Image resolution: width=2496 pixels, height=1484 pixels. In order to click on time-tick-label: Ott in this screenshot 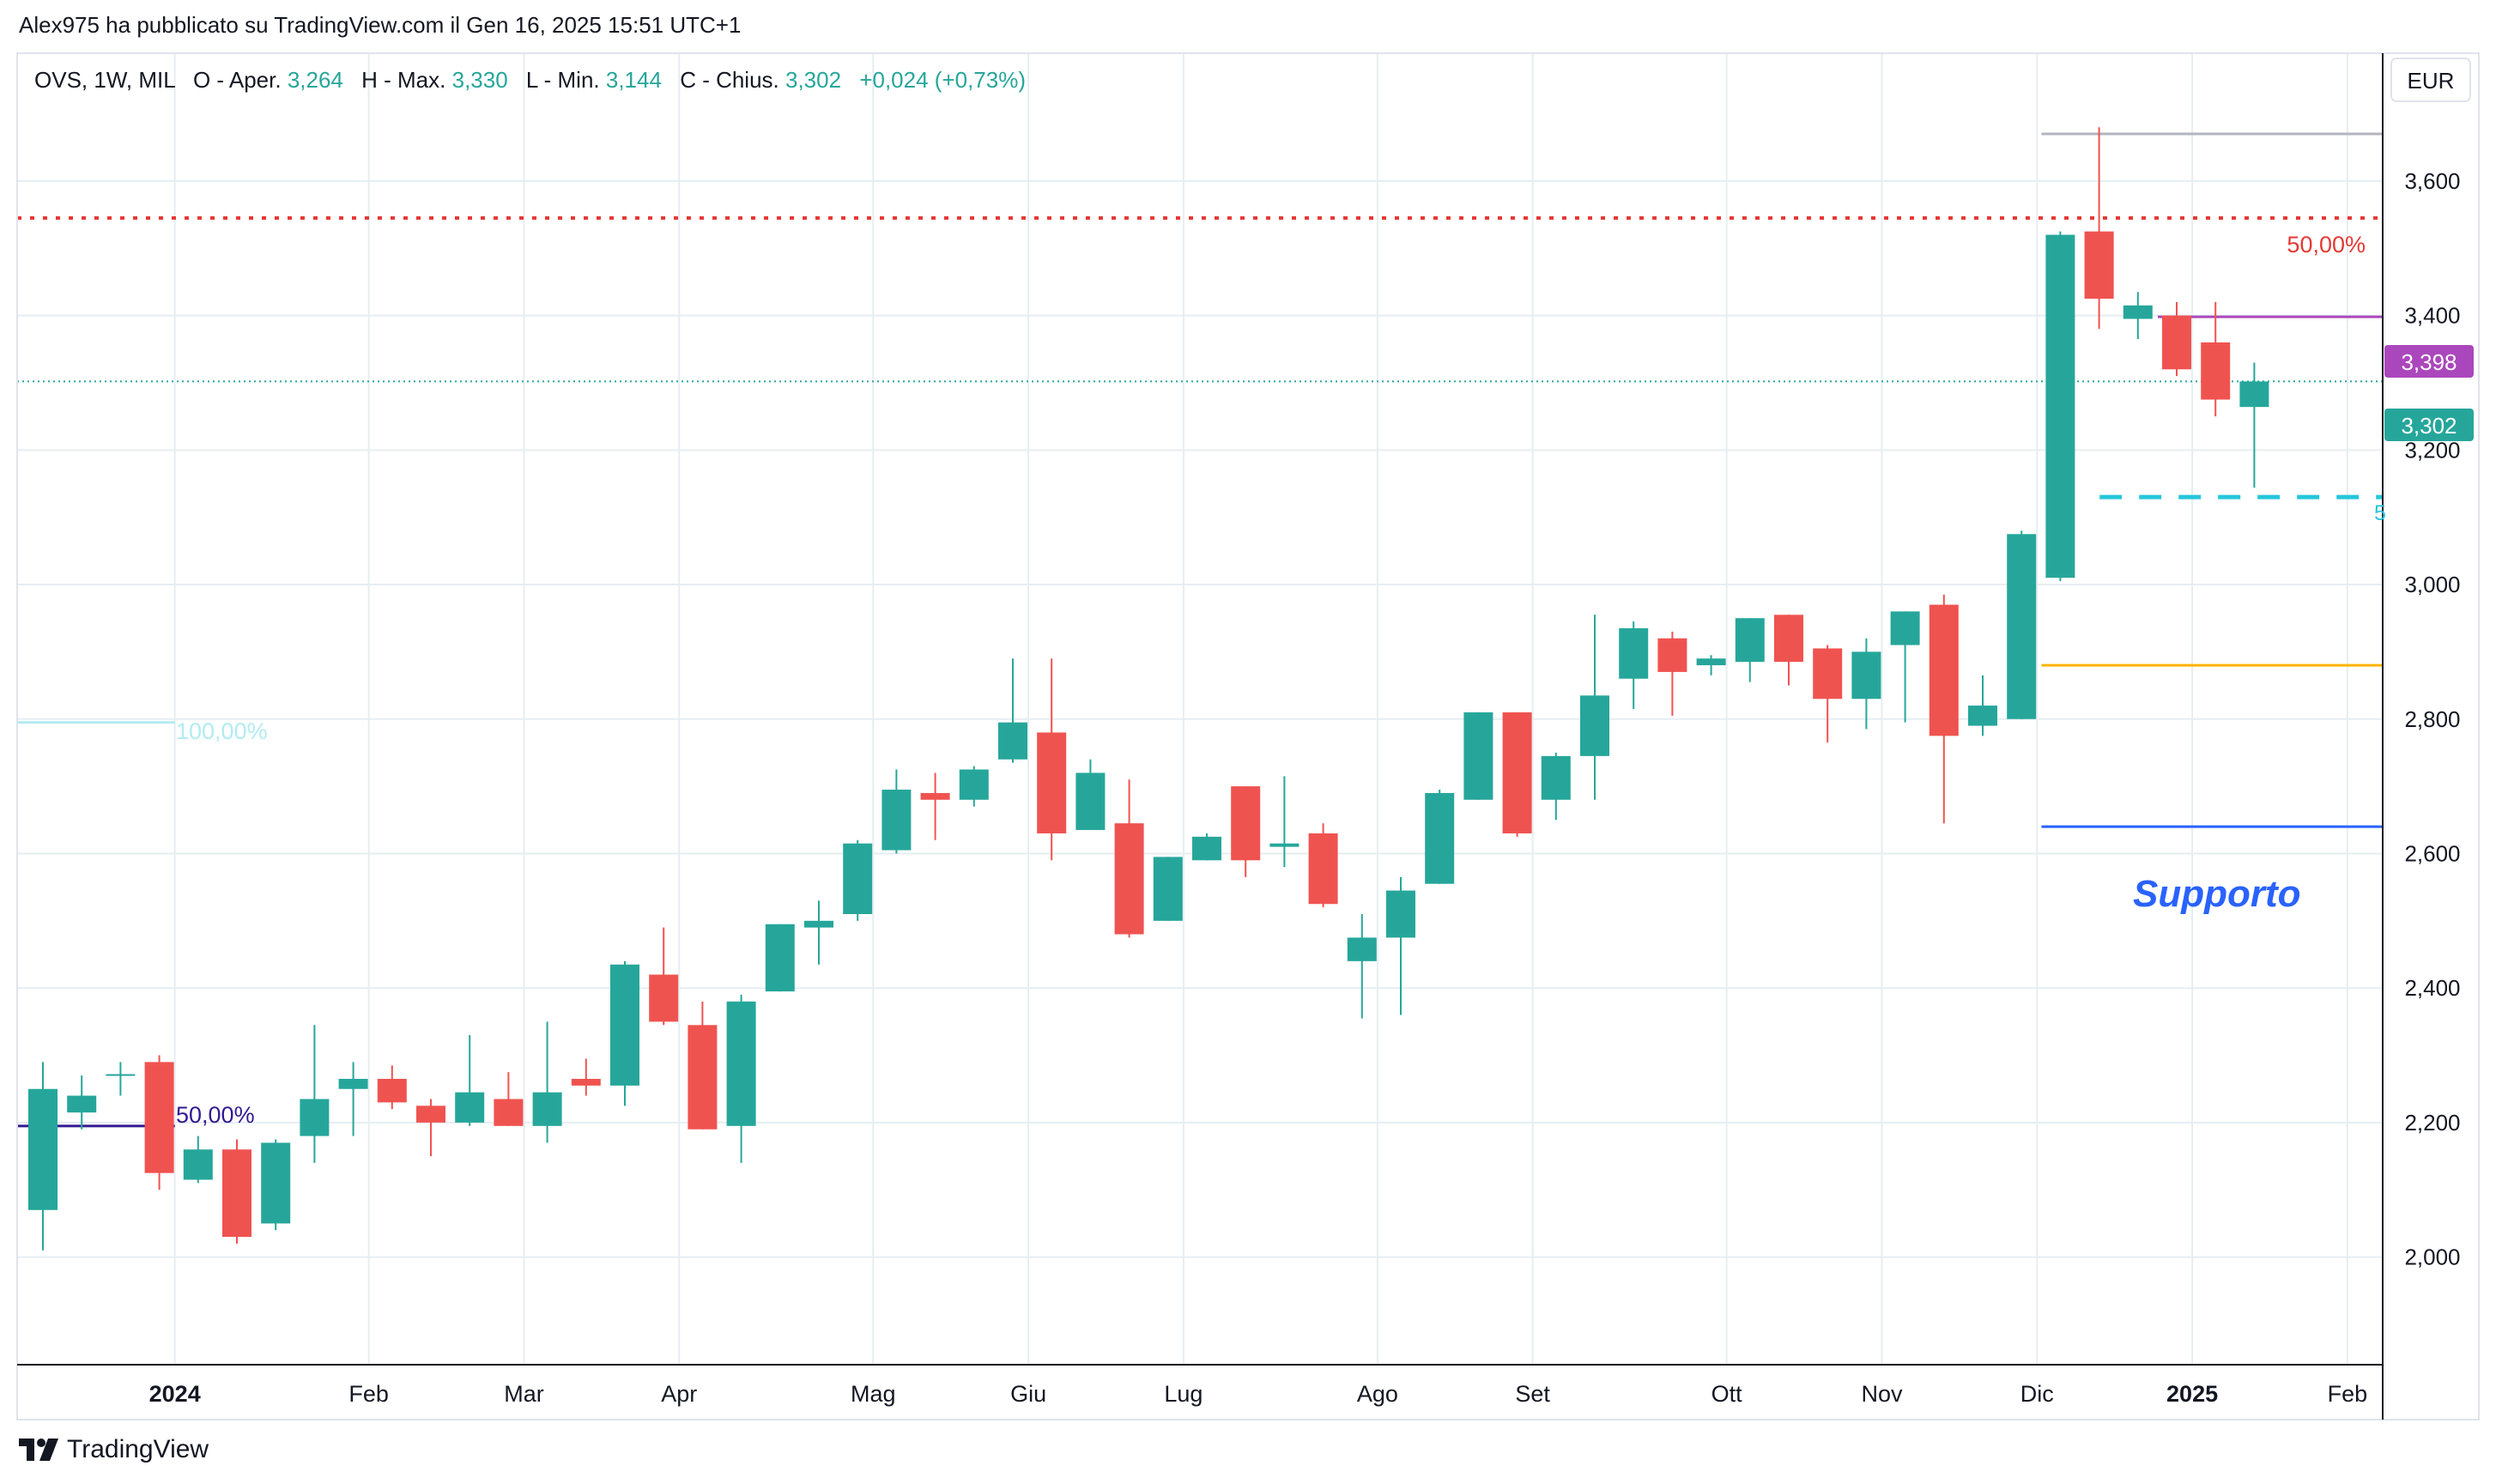, I will do `click(1727, 1394)`.